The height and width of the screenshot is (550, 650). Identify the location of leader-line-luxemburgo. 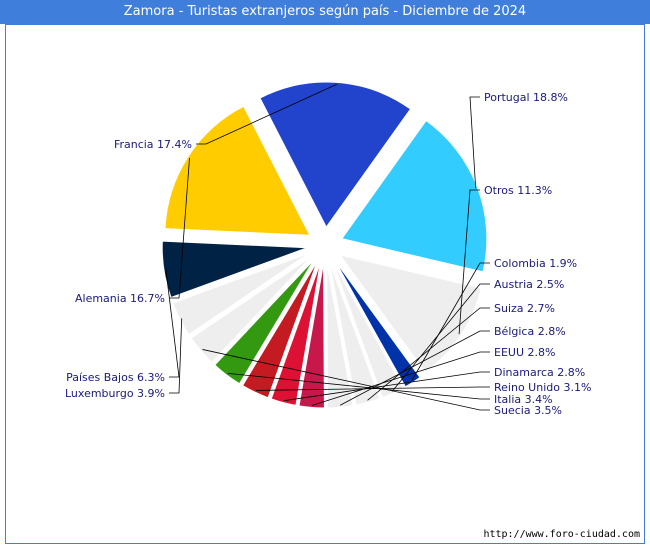
(176, 356).